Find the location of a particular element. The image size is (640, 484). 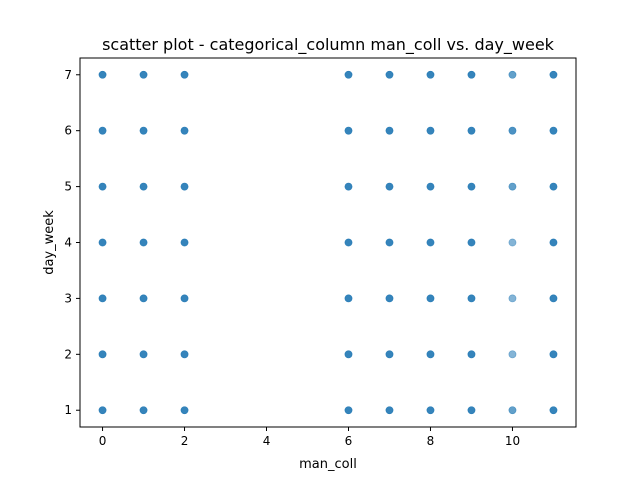

y-tick-label: 7 is located at coordinates (68, 75).